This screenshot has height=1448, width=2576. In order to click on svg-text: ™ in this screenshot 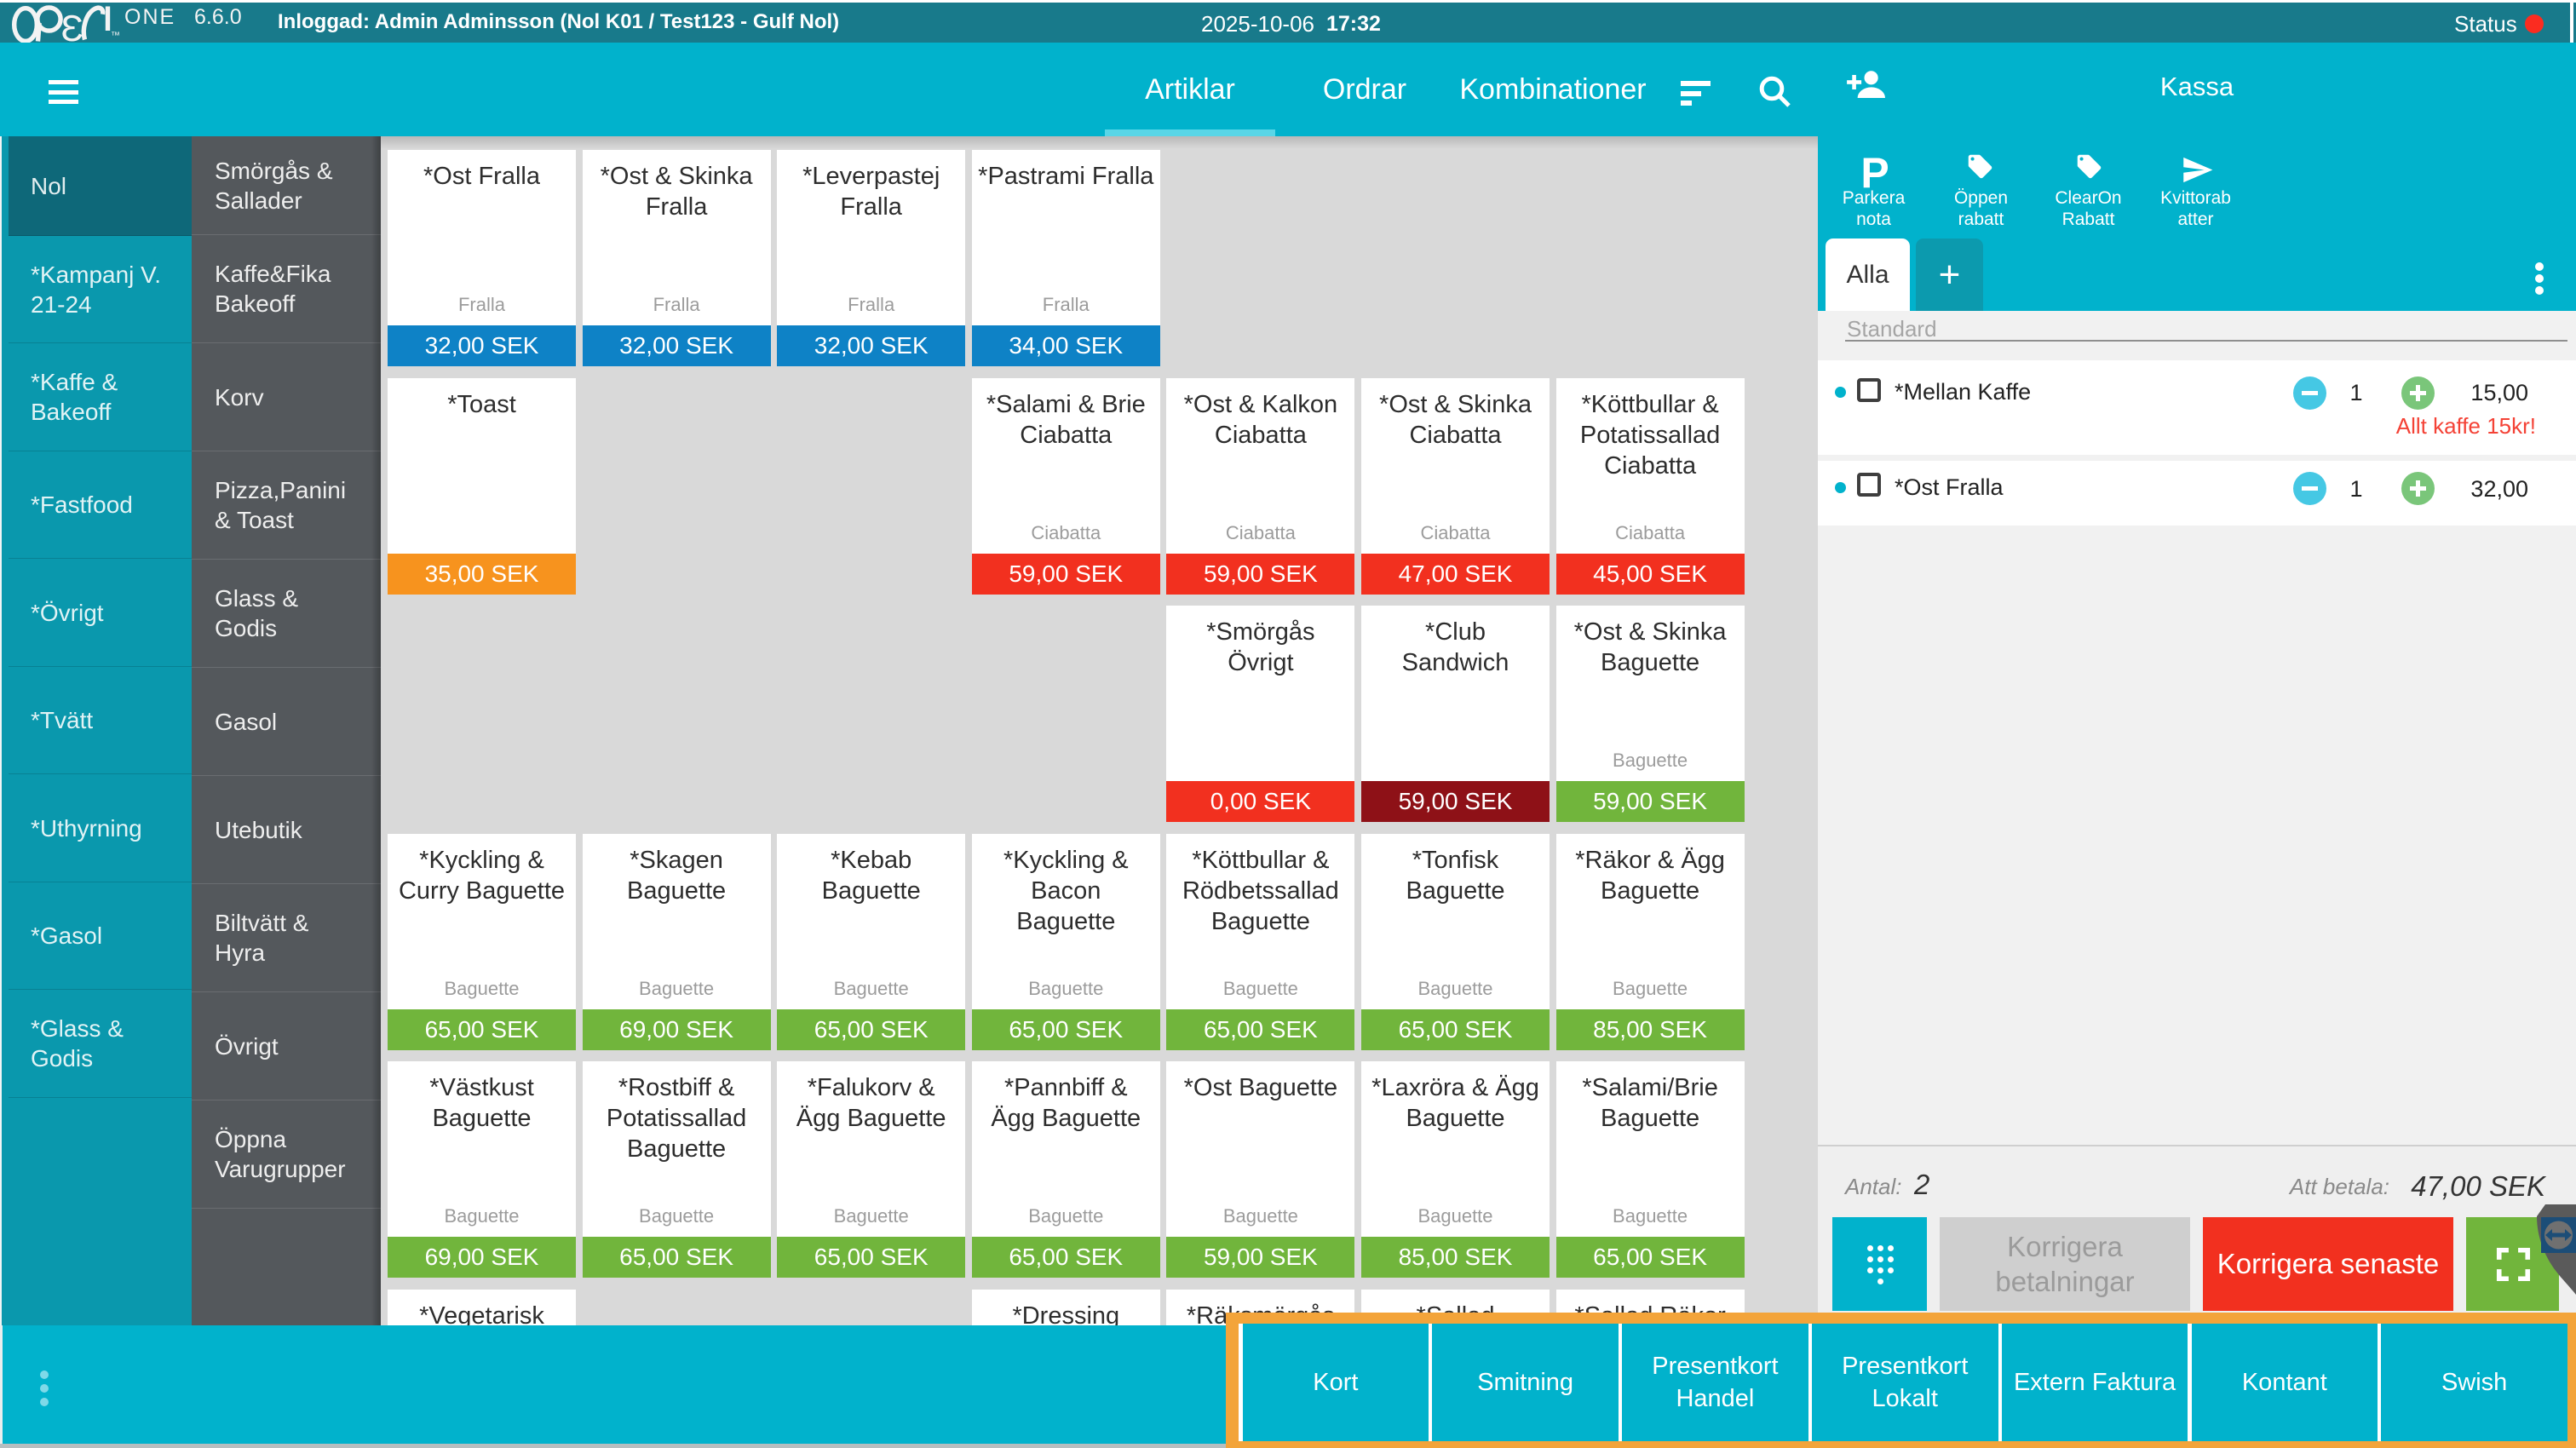, I will do `click(116, 36)`.